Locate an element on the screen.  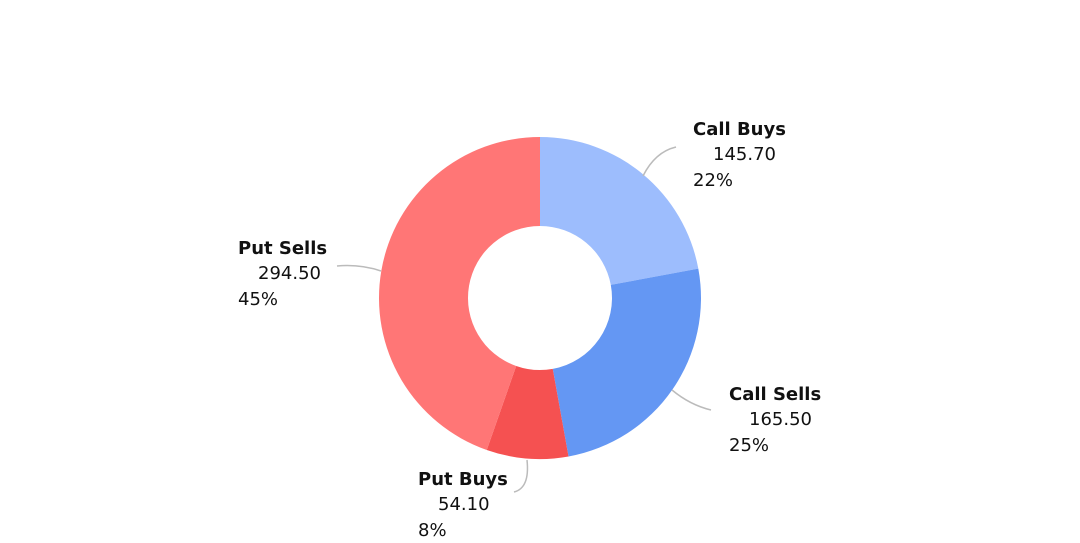
slice-name: Put Sells is located at coordinates (282, 248).